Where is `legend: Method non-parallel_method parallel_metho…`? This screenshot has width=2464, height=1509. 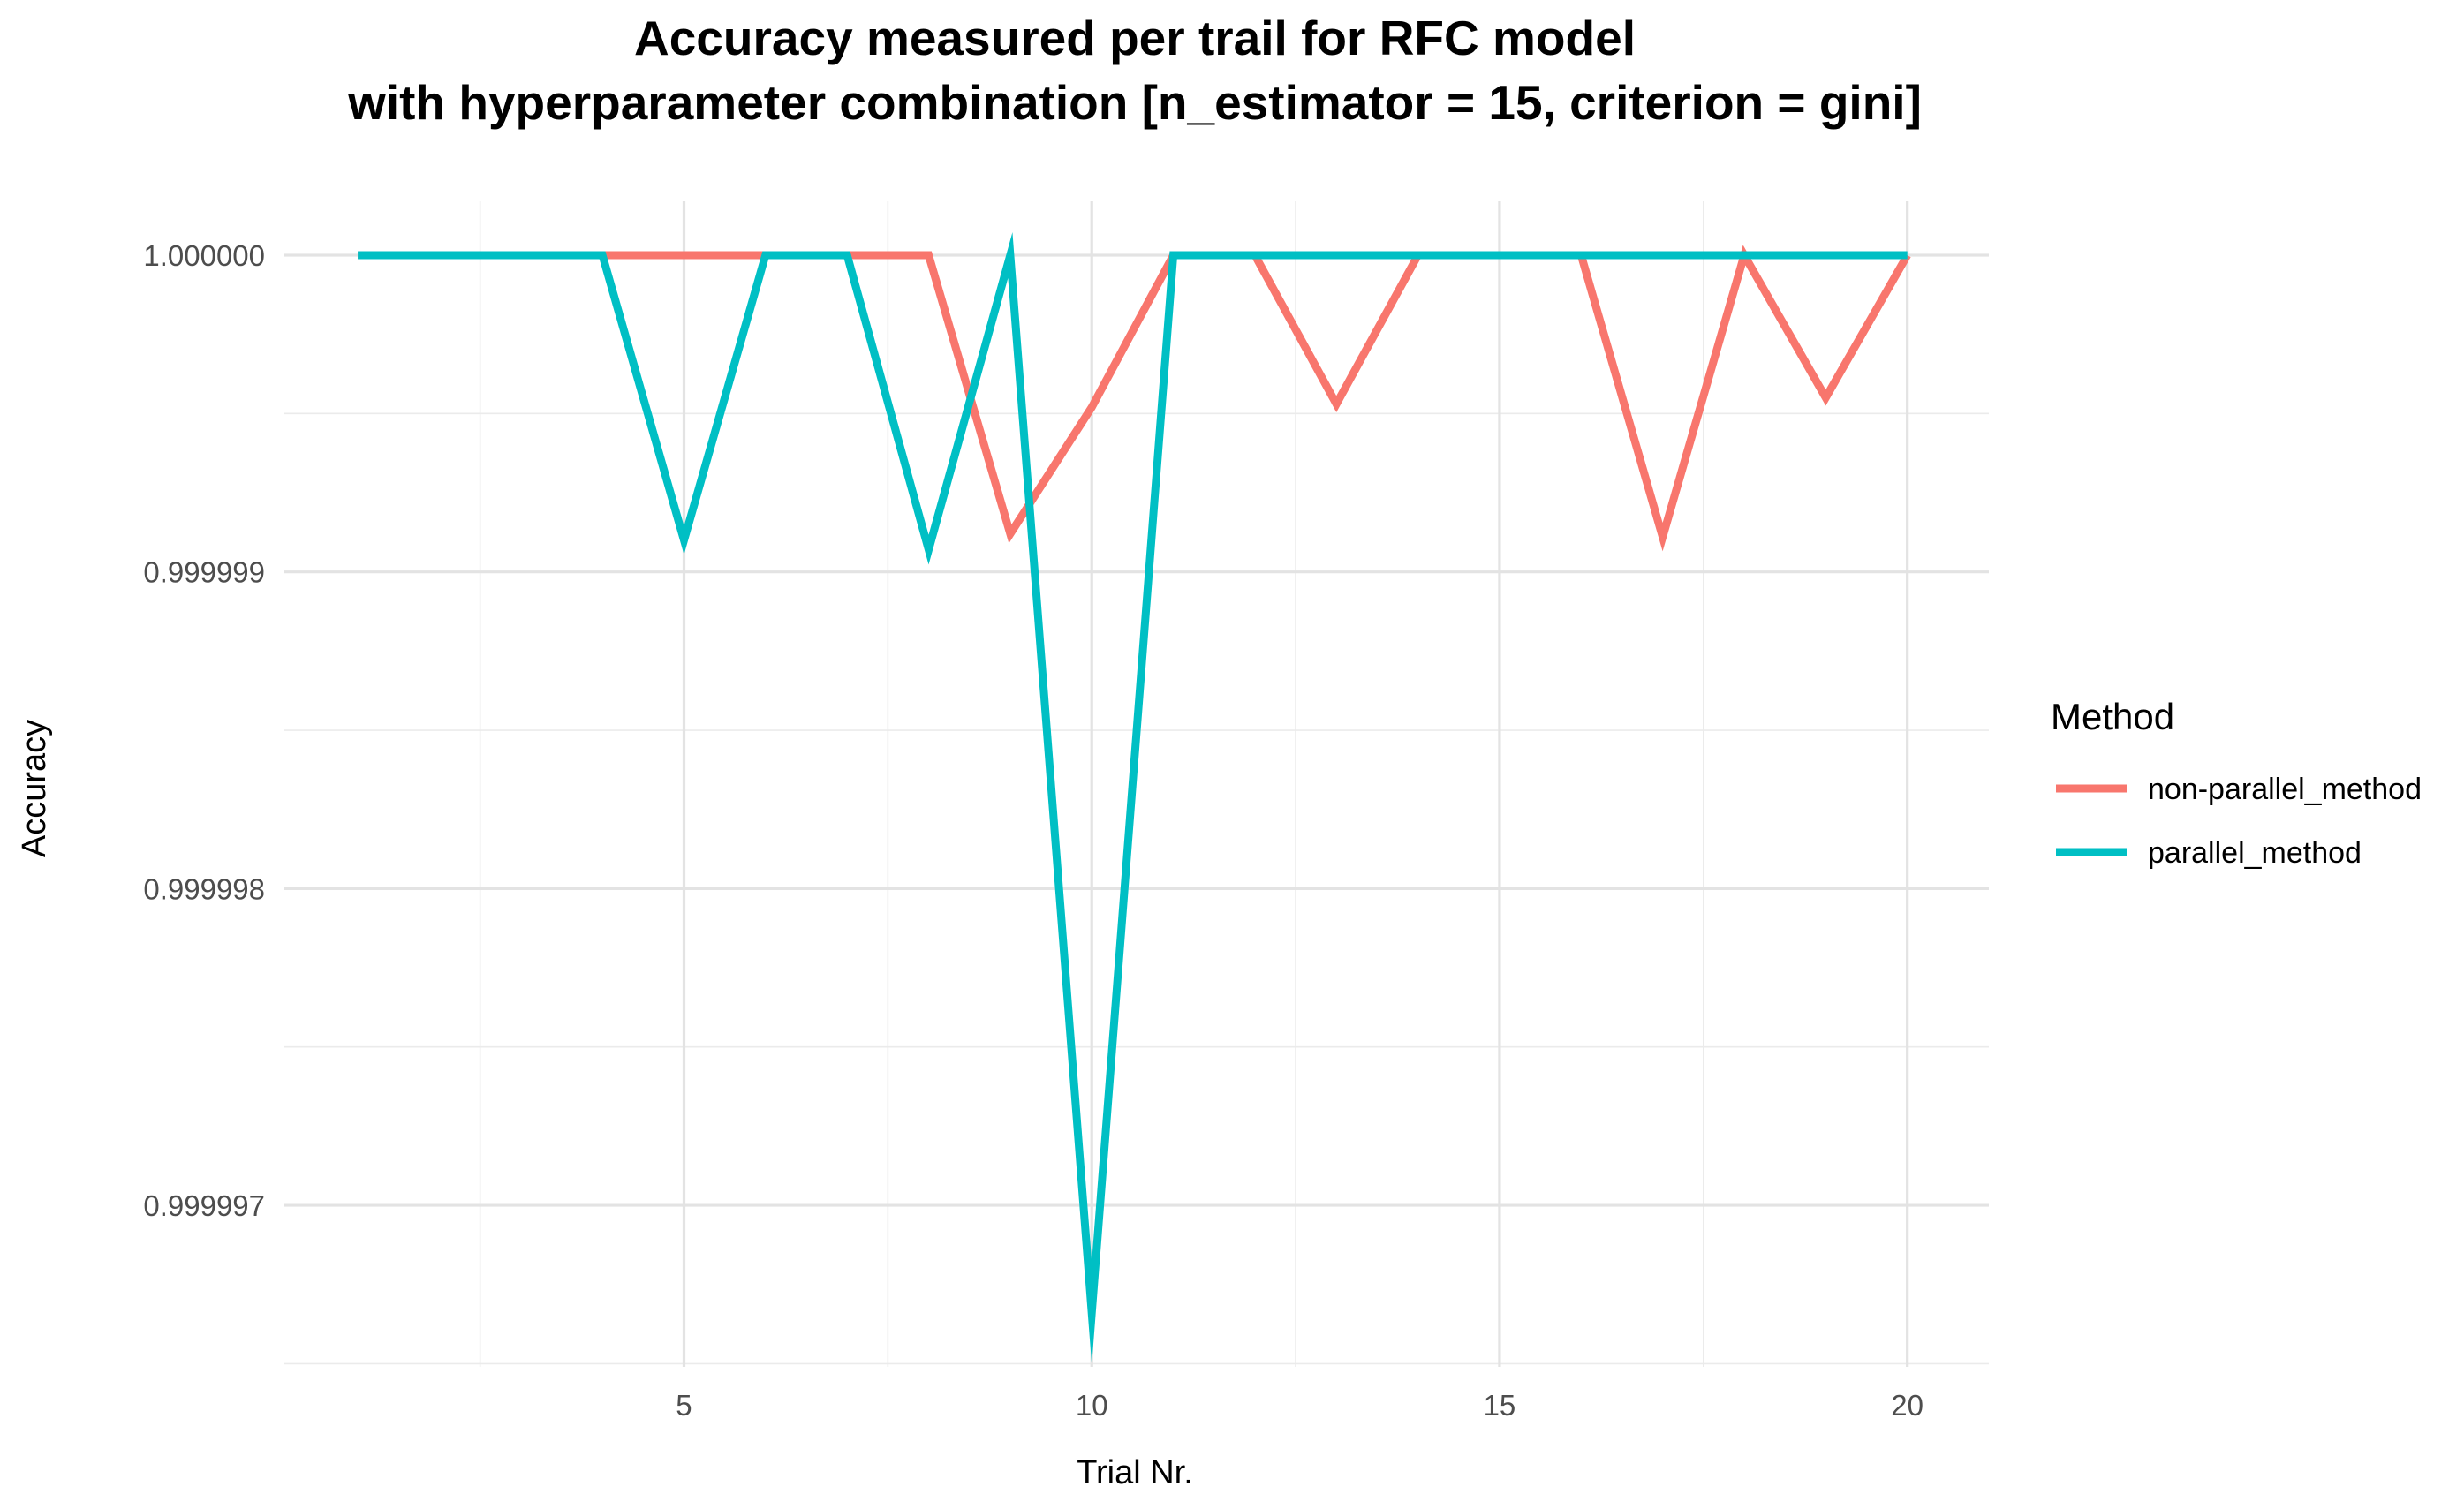 legend: Method non-parallel_method parallel_metho… is located at coordinates (2236, 783).